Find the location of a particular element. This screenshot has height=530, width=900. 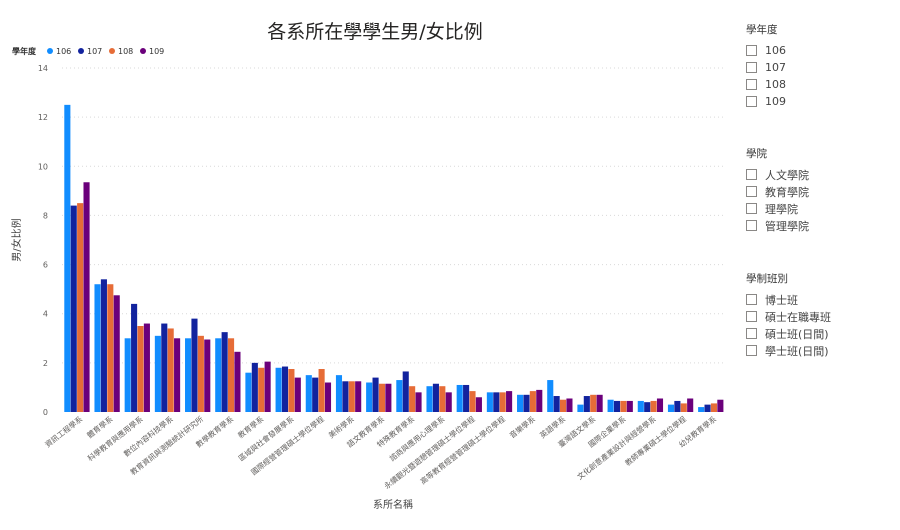

slicer-option-master-day: 碩士班(日間) is located at coordinates (821, 333).